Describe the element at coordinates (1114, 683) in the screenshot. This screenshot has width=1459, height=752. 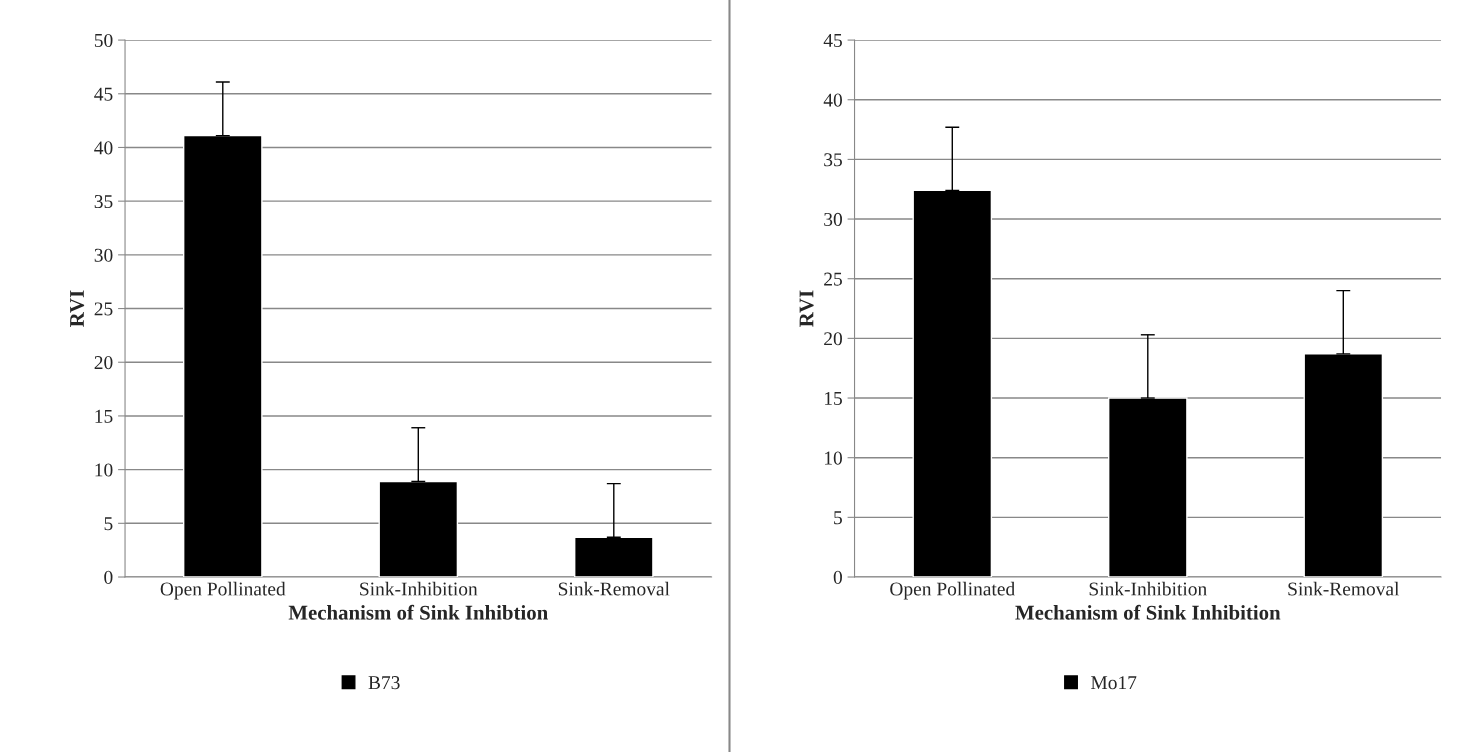
I see `legend-label: Mo17` at that location.